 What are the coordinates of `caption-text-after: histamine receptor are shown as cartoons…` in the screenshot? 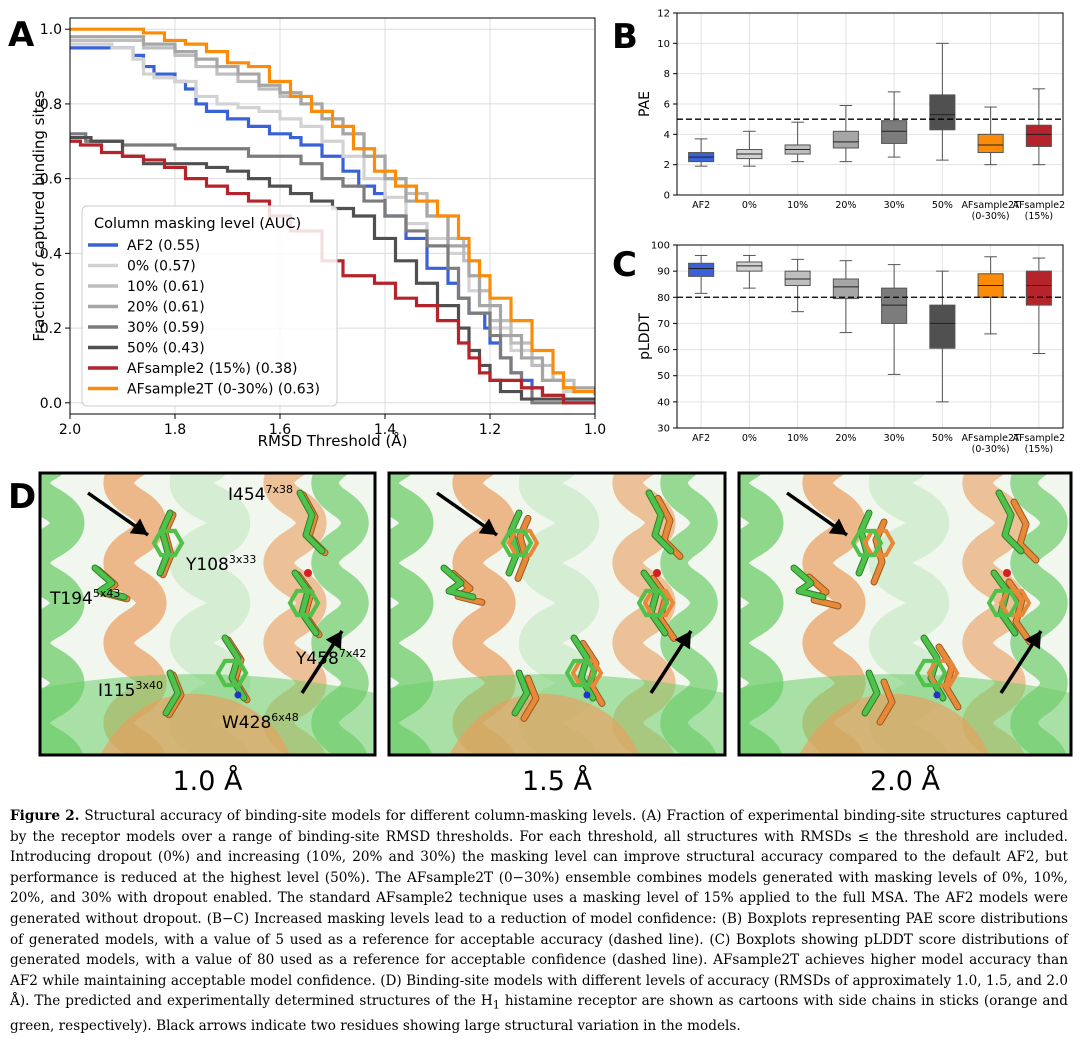 It's located at (539, 1013).